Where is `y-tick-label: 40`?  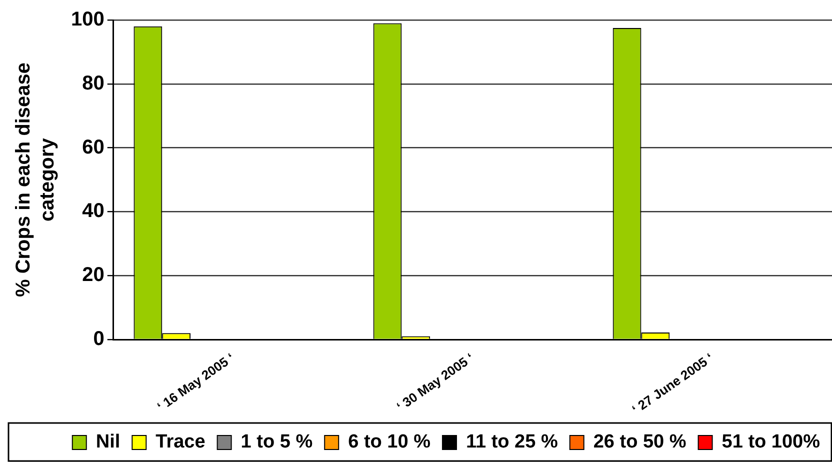 y-tick-label: 40 is located at coordinates (93, 211).